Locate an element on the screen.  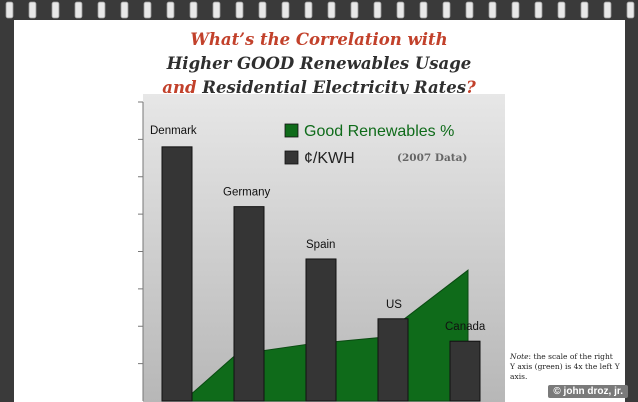
category-label-us: US is located at coordinates (394, 305).